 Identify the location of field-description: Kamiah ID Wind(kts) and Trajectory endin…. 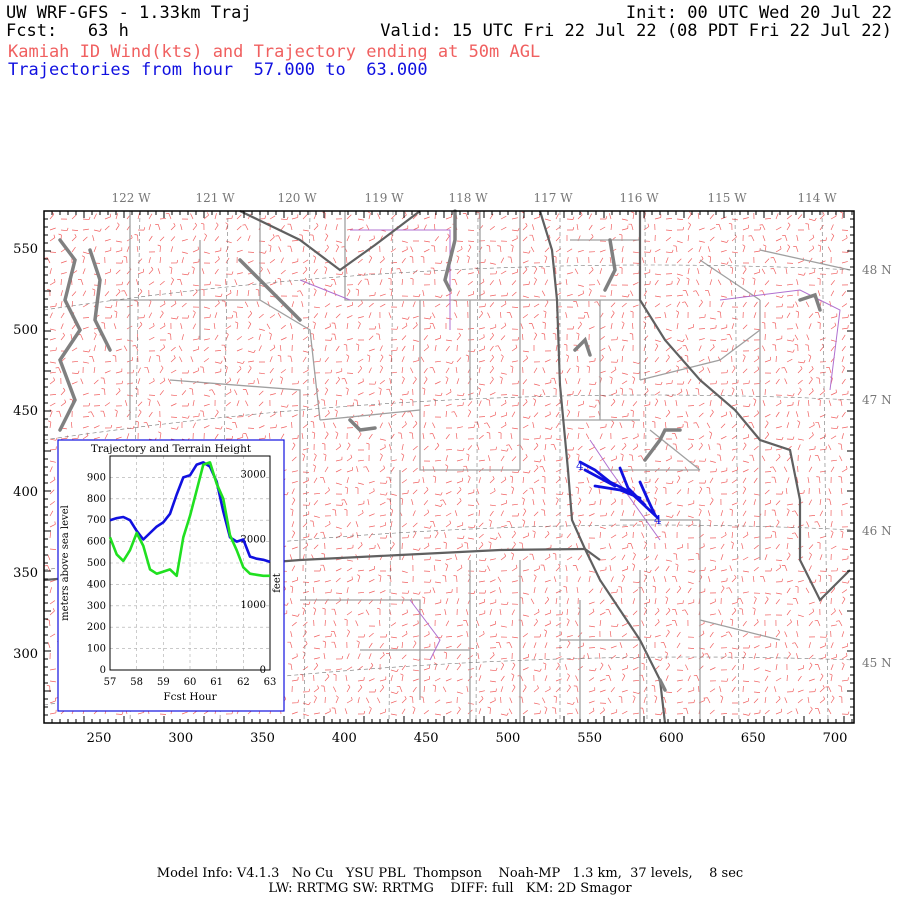
(274, 52).